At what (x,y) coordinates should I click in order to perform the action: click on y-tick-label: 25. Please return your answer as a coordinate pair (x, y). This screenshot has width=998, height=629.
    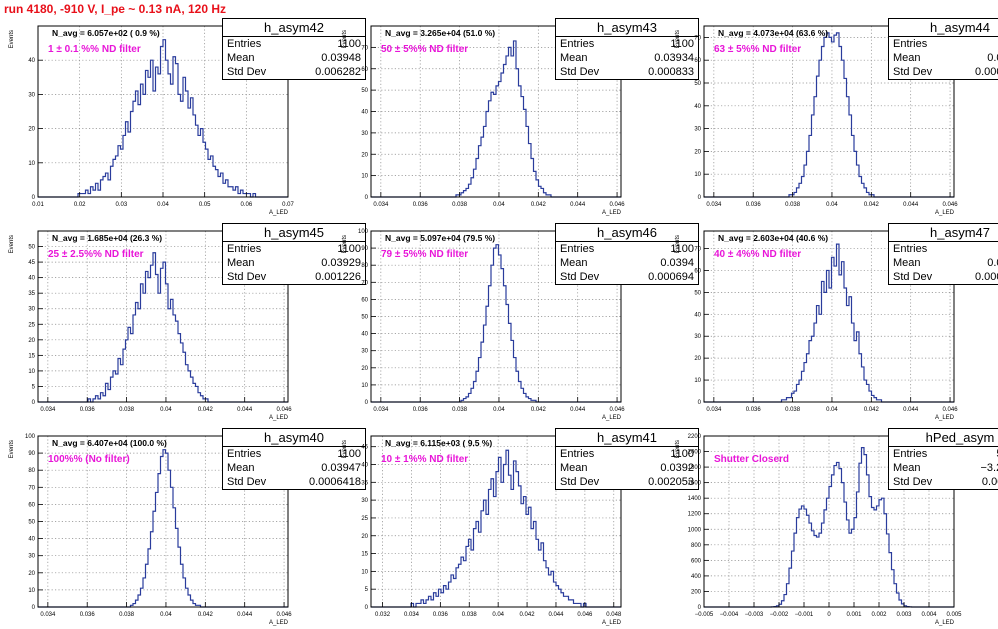
    Looking at the image, I should click on (364, 519).